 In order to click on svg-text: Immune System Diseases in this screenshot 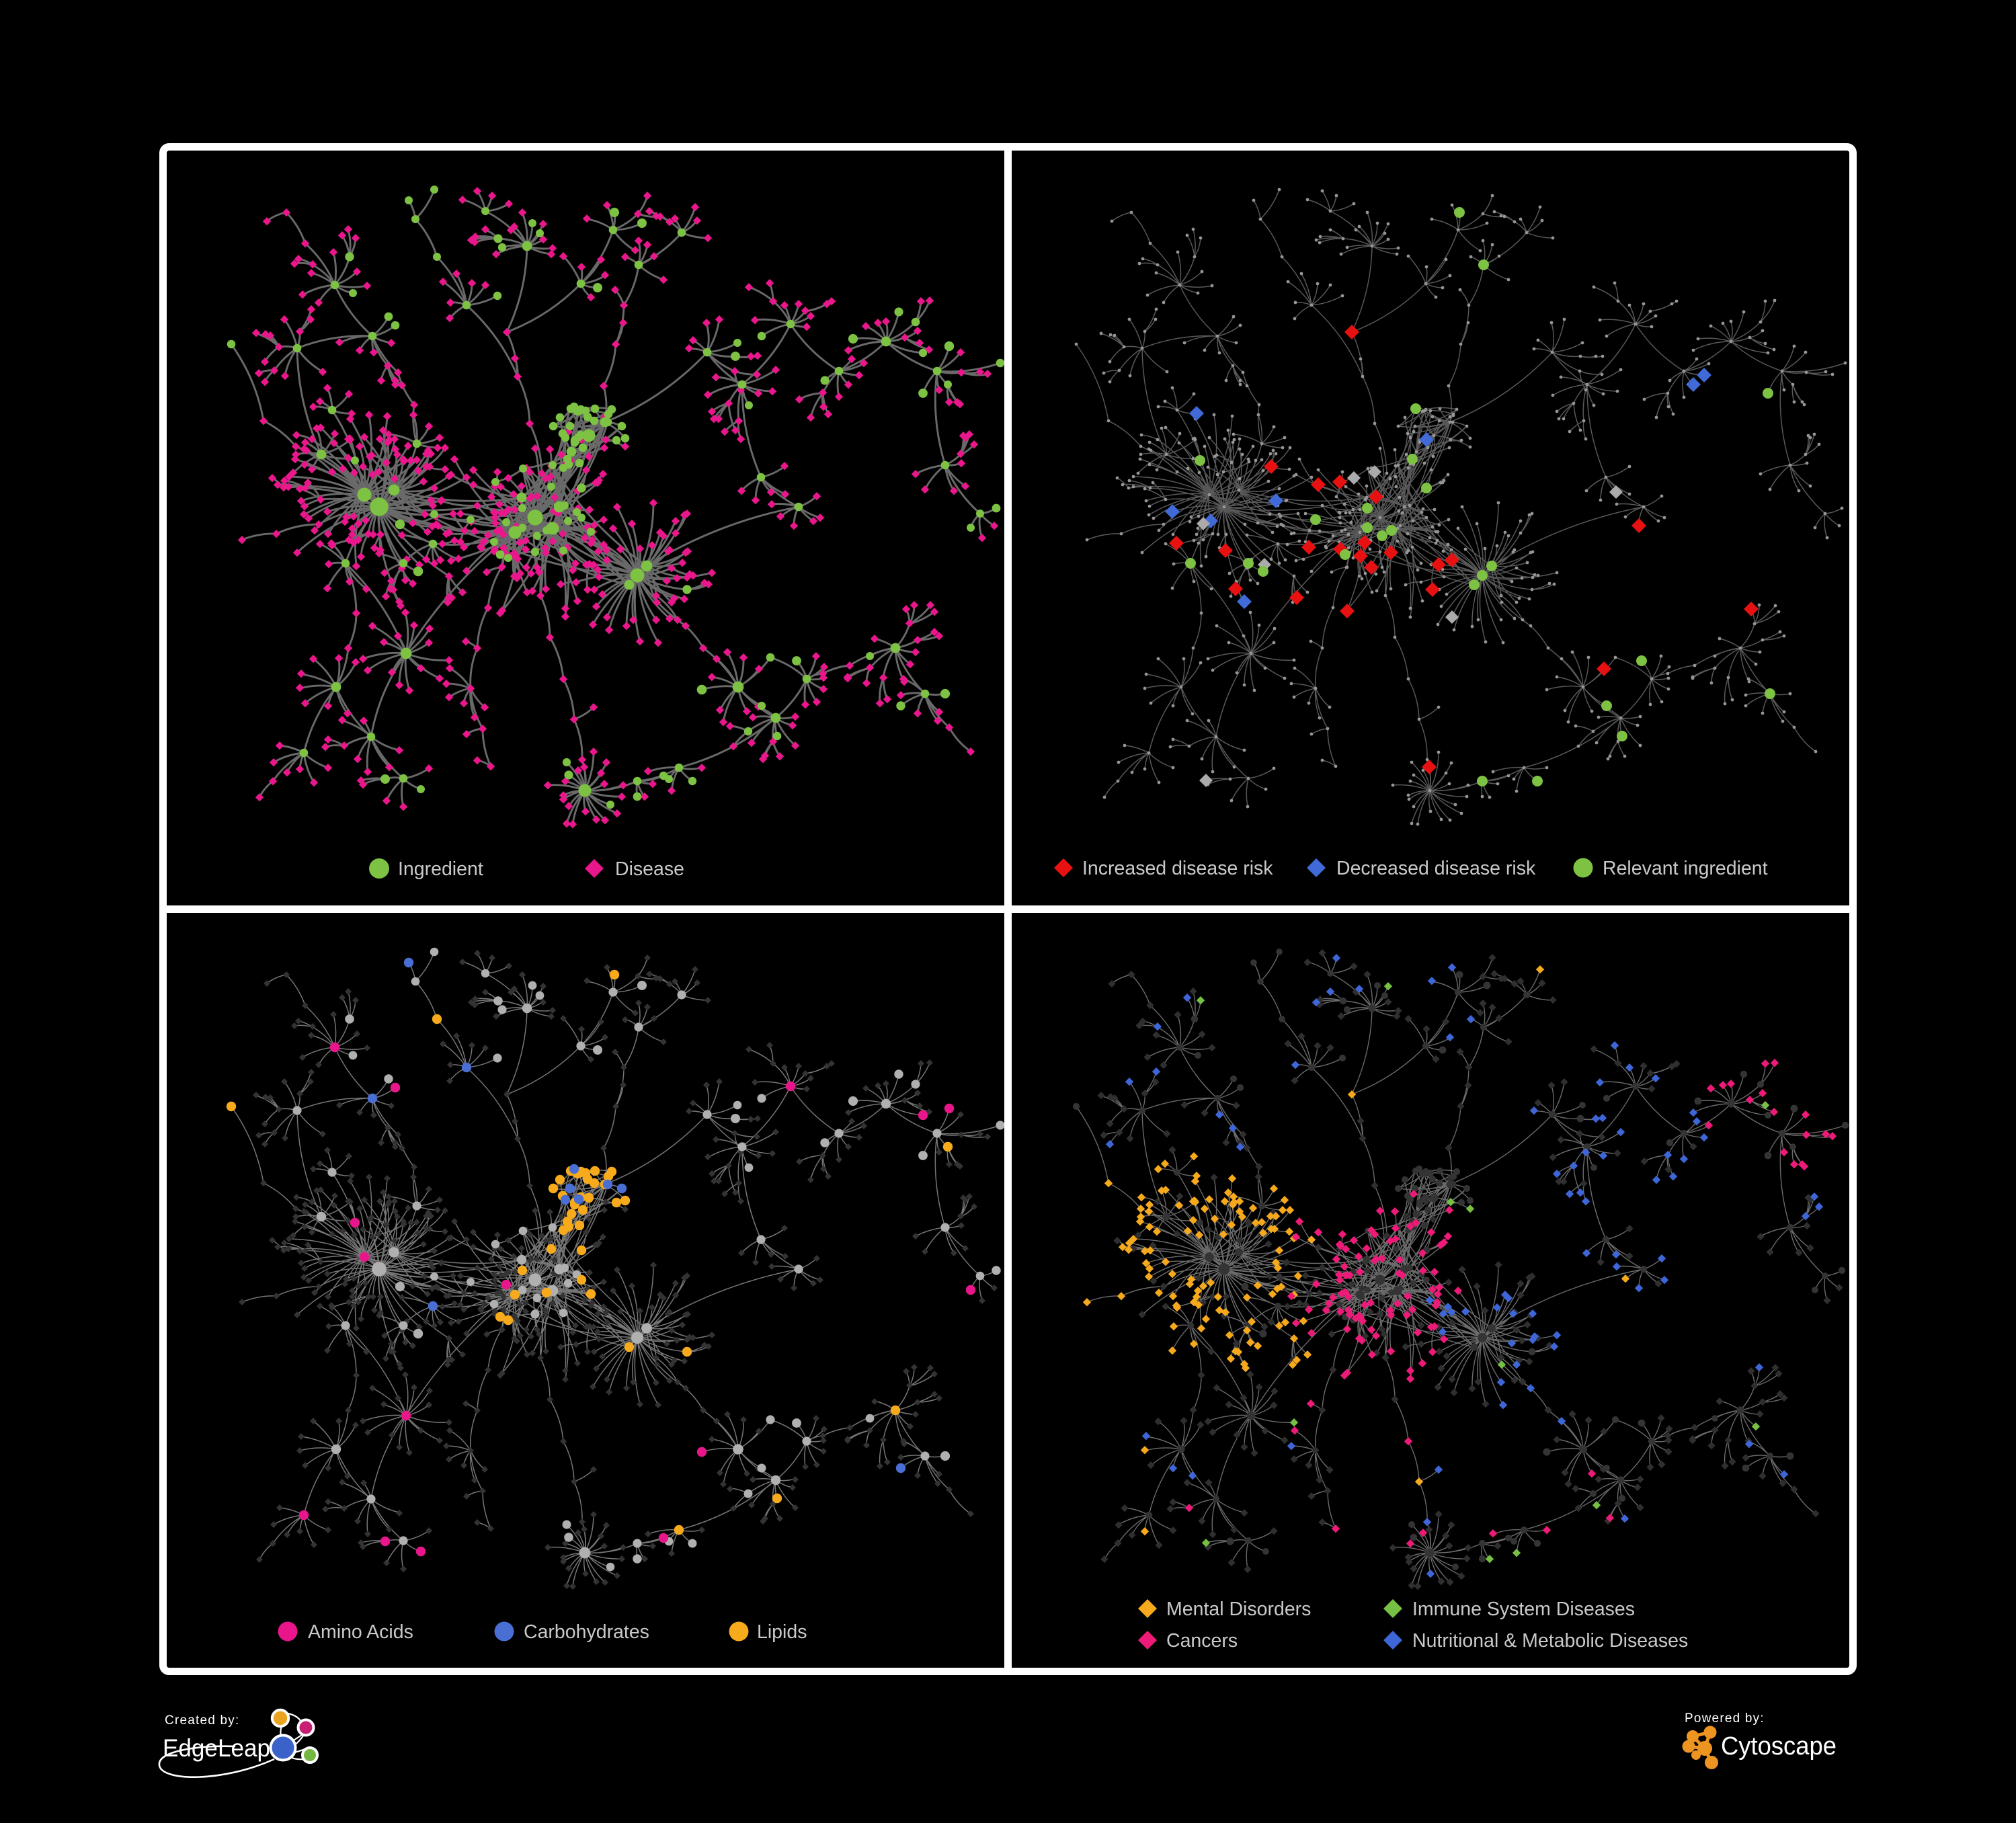, I will do `click(1523, 1609)`.